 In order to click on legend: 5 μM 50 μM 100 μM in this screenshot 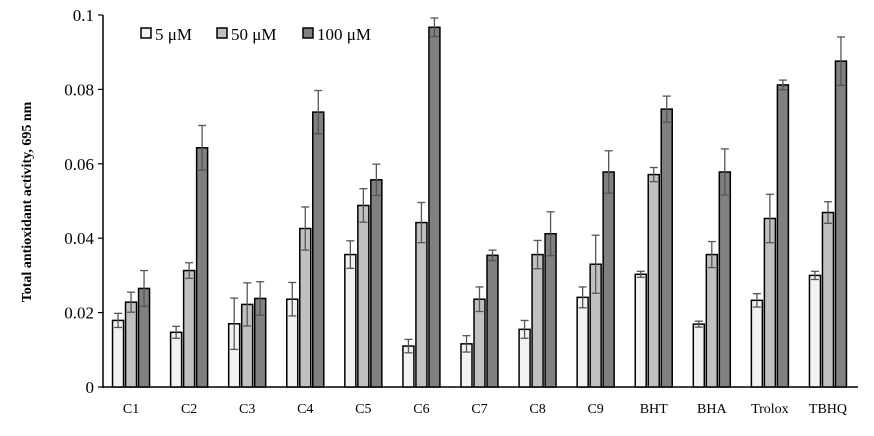, I will do `click(255, 34)`.